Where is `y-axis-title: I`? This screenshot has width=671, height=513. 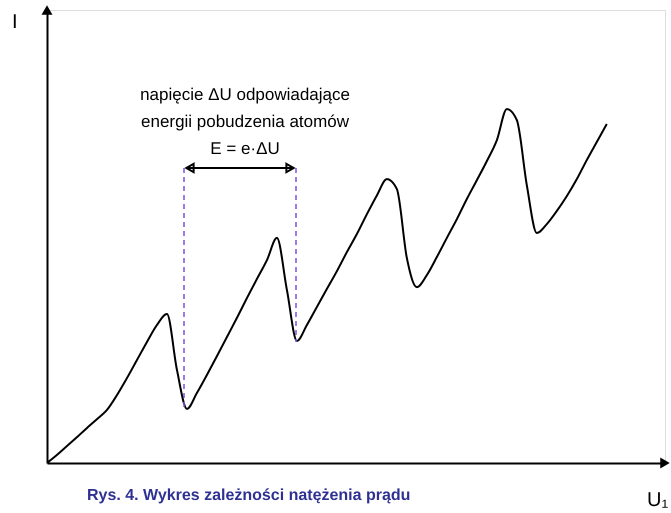 y-axis-title: I is located at coordinates (15, 22).